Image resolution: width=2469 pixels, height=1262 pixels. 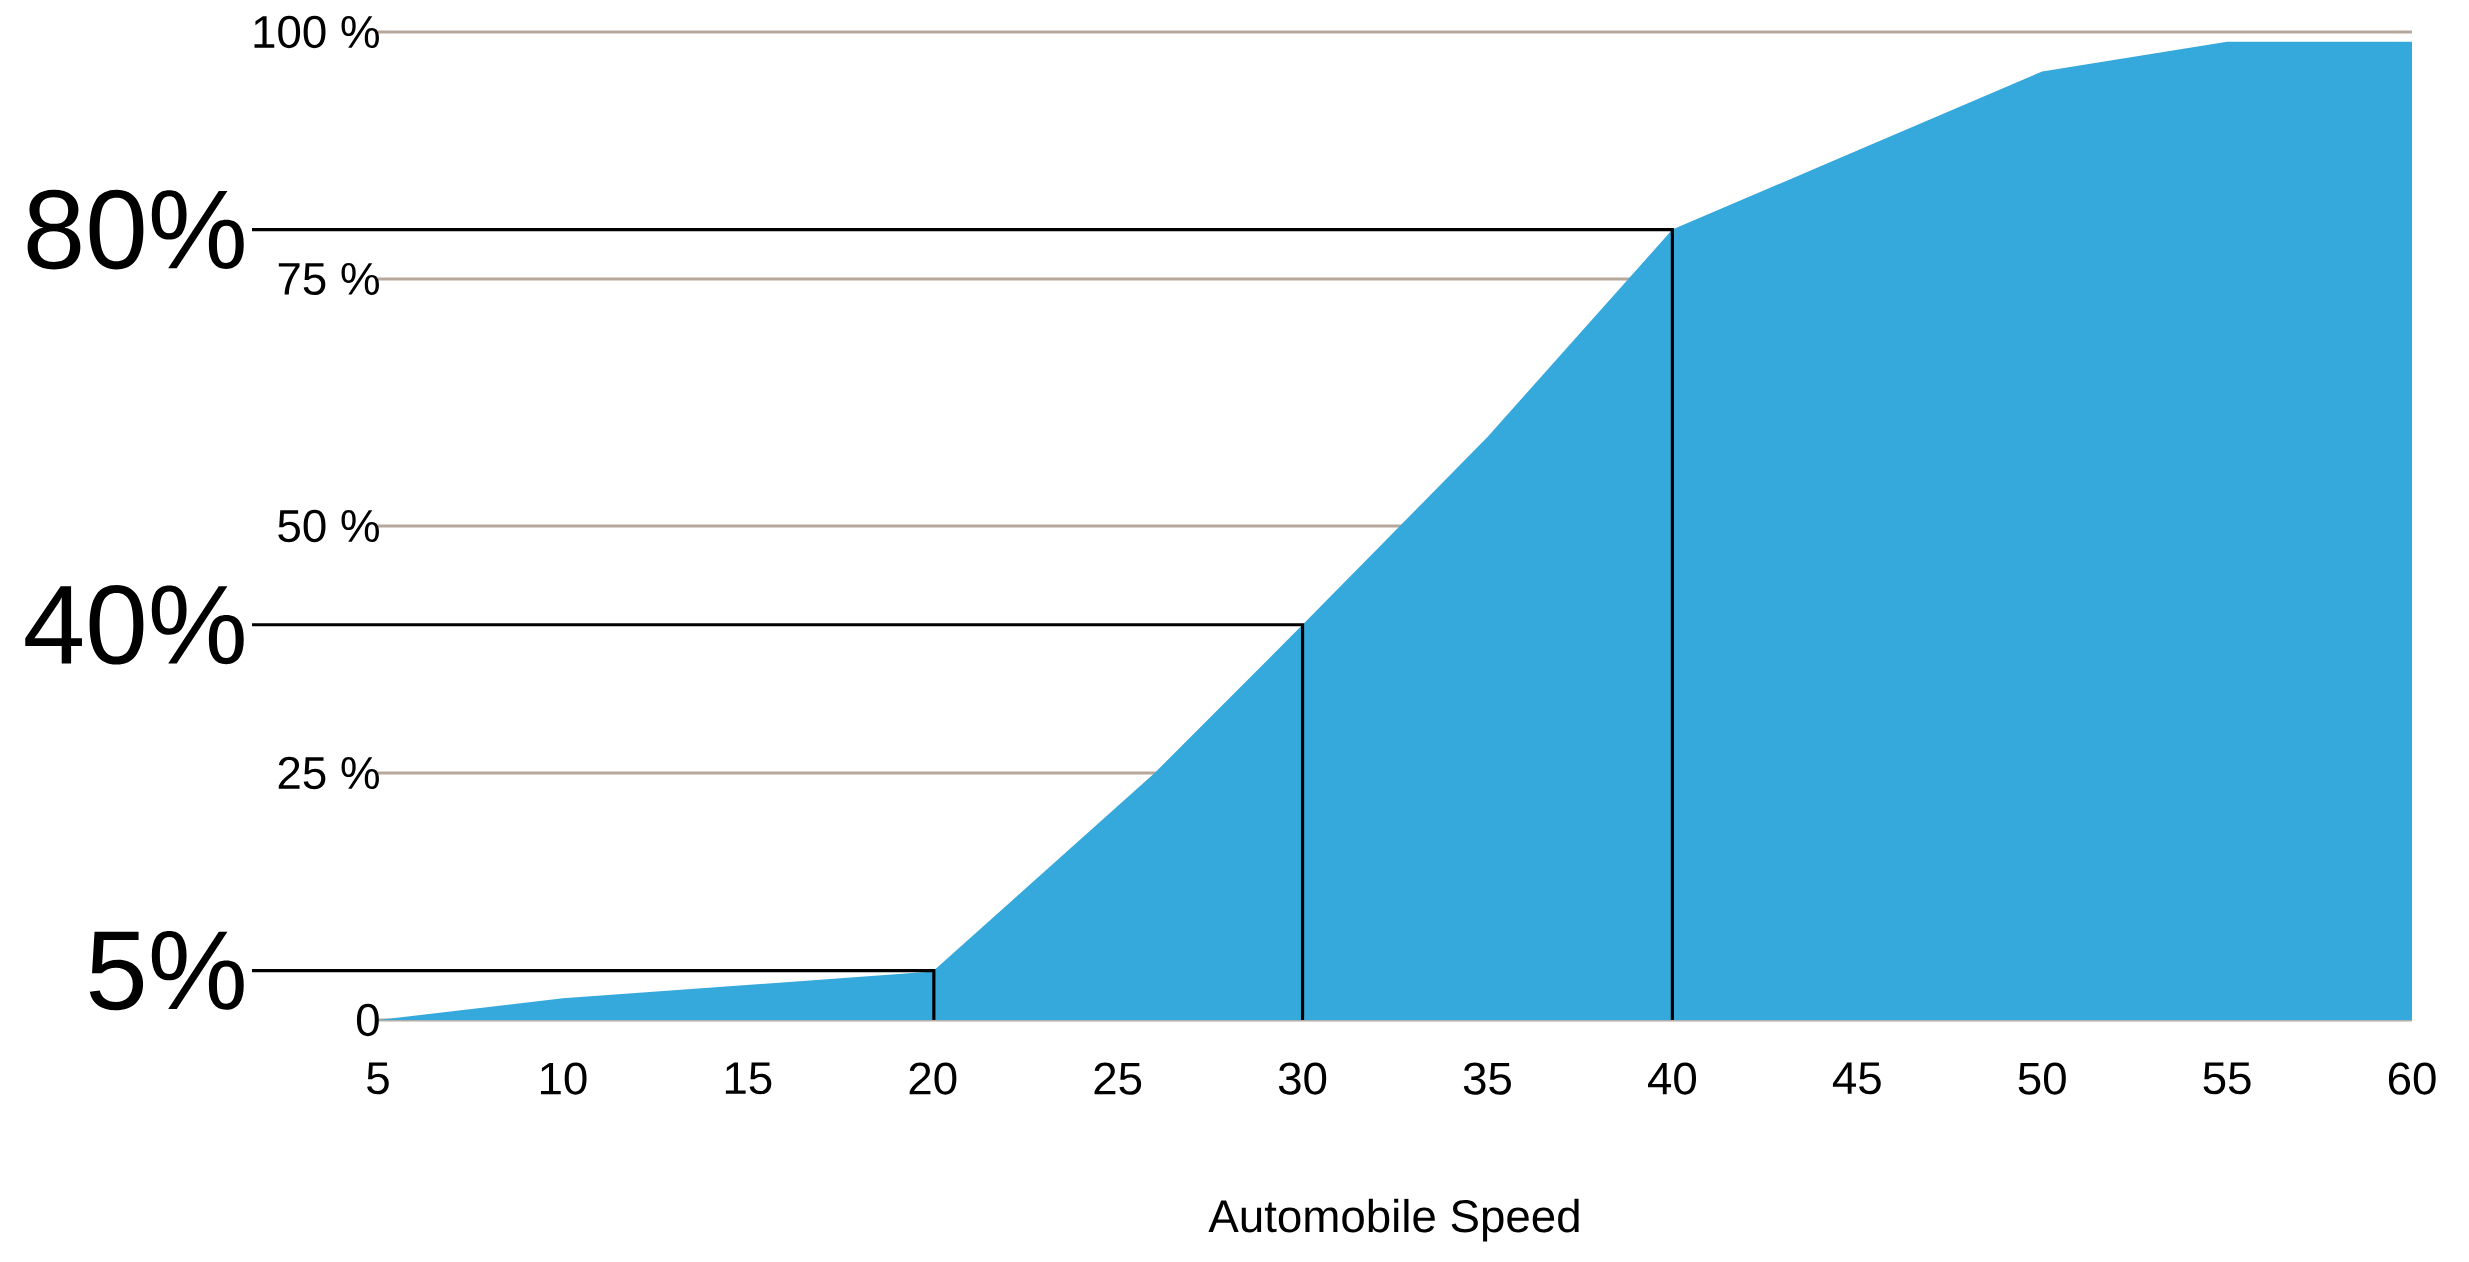 I want to click on x-tick-label: 55, so click(x=2227, y=1078).